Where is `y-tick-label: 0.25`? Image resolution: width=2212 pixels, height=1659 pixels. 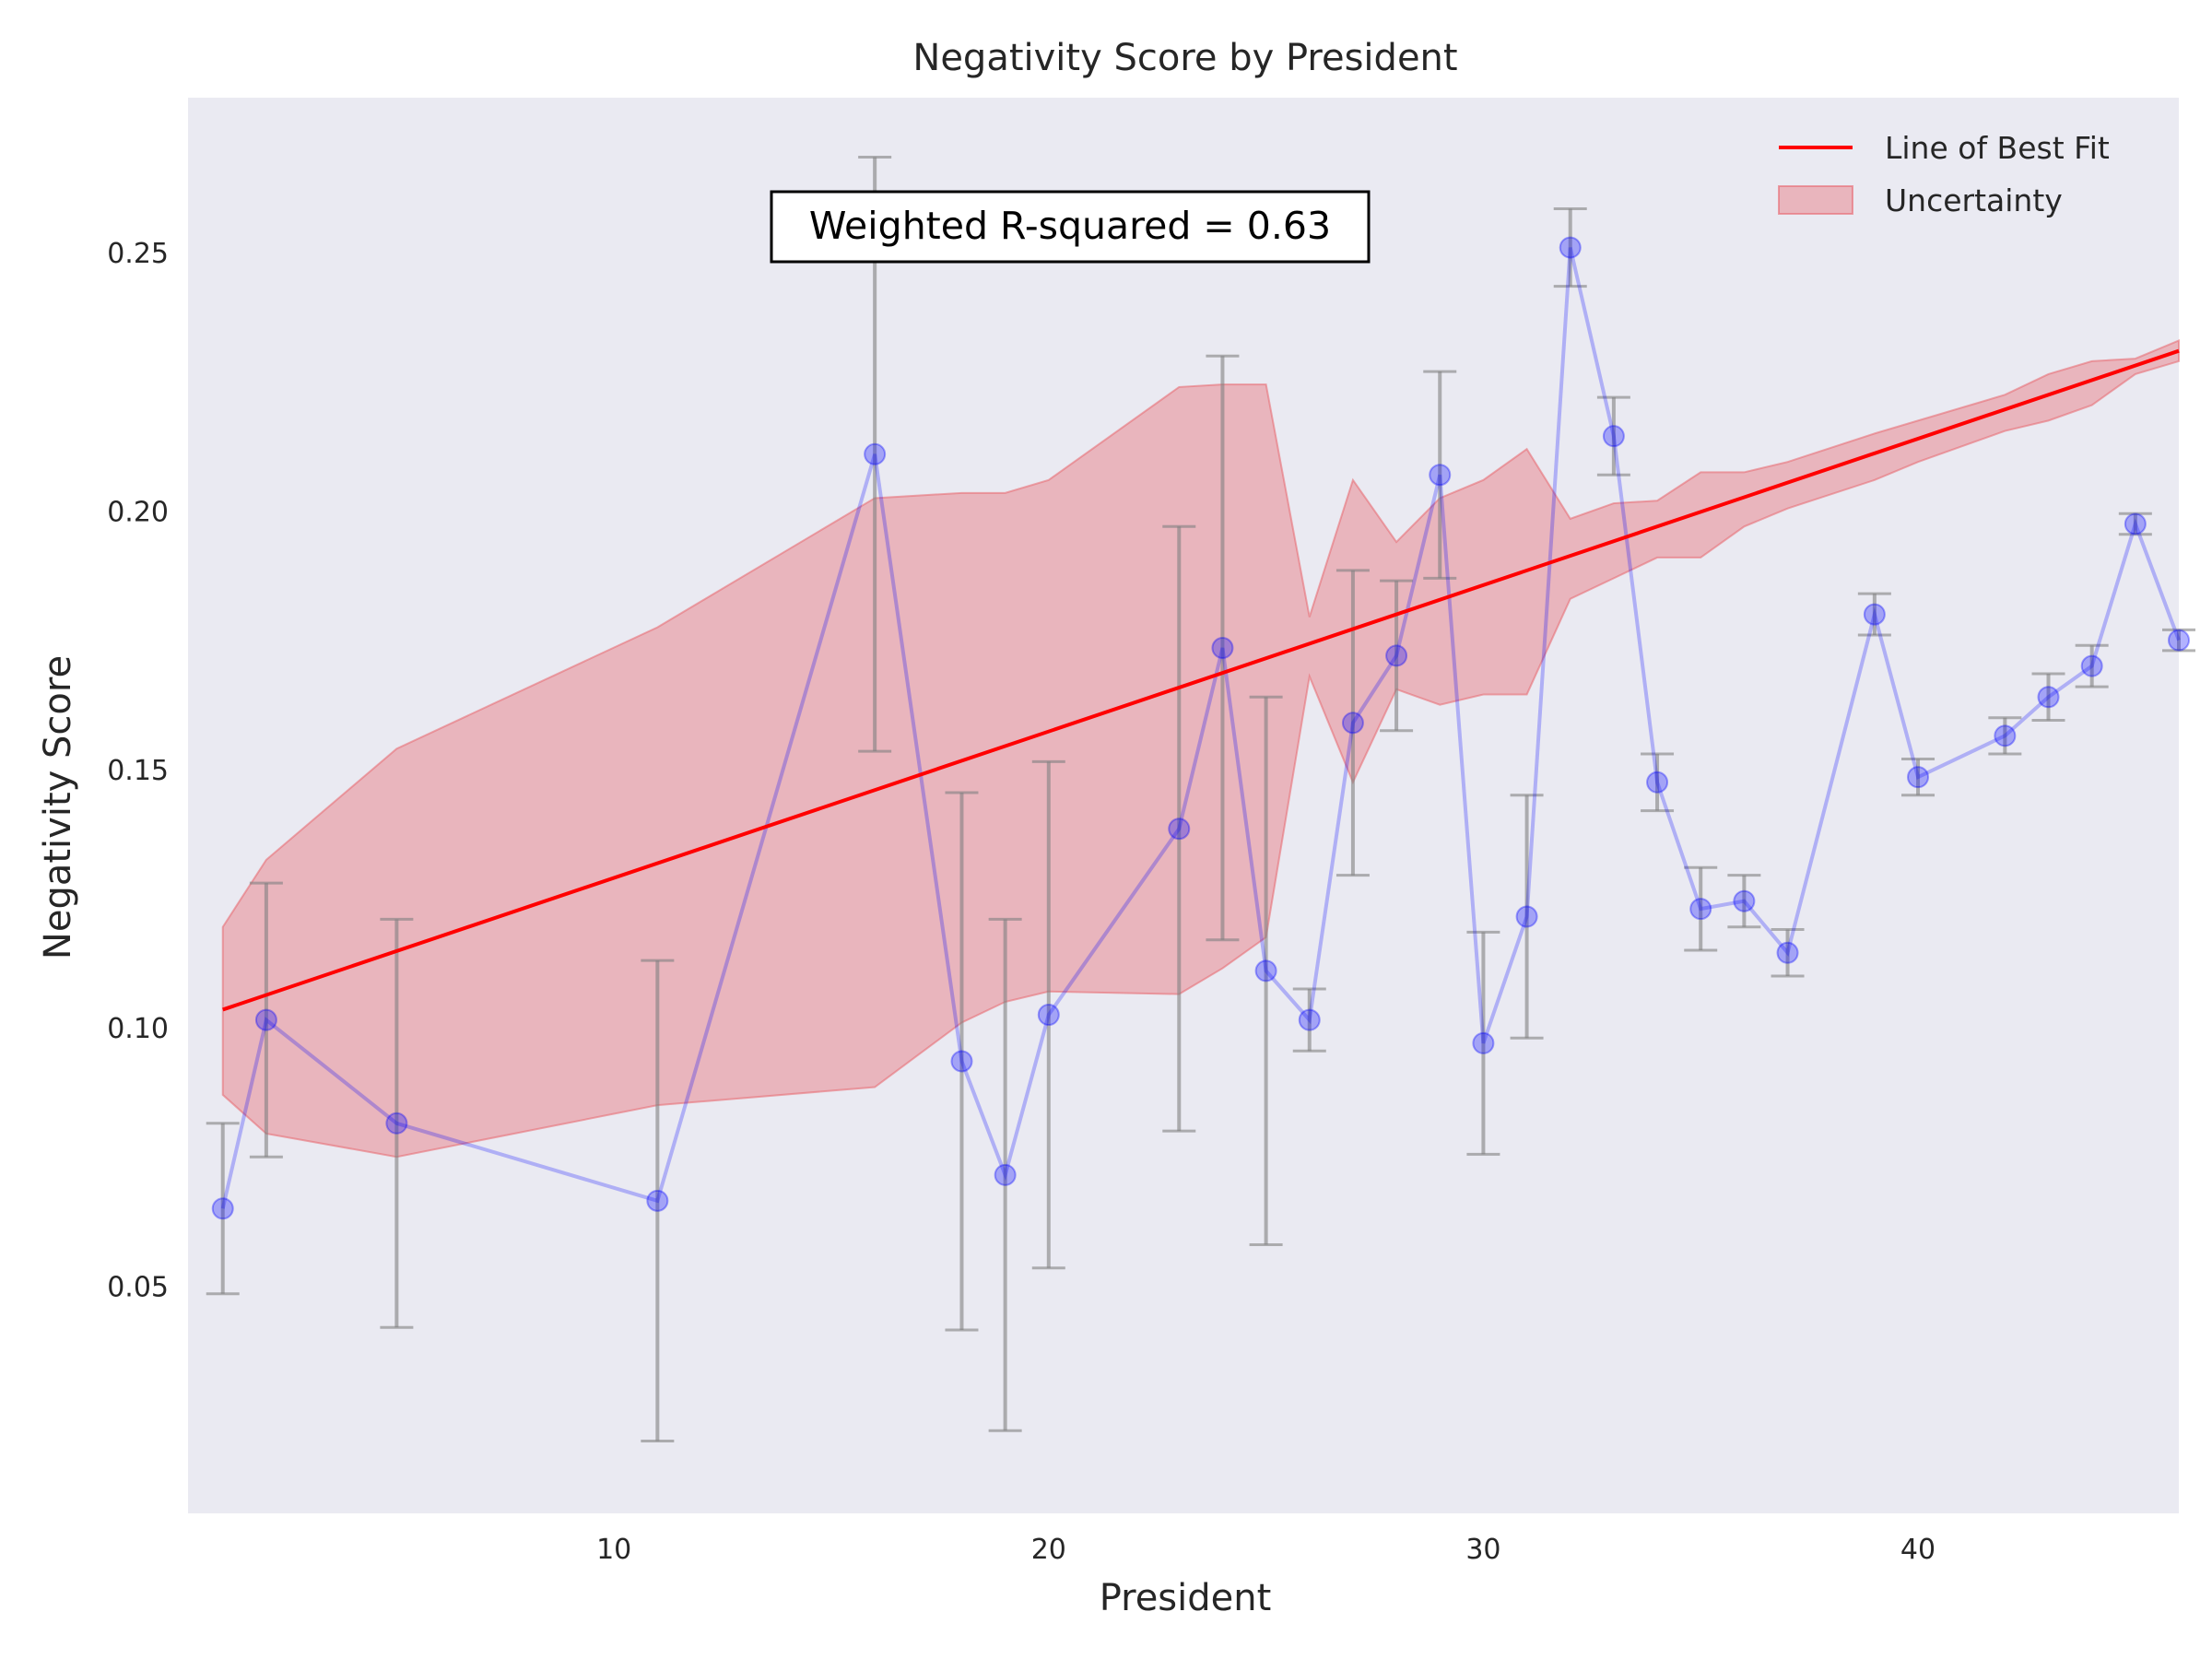 y-tick-label: 0.25 is located at coordinates (138, 254).